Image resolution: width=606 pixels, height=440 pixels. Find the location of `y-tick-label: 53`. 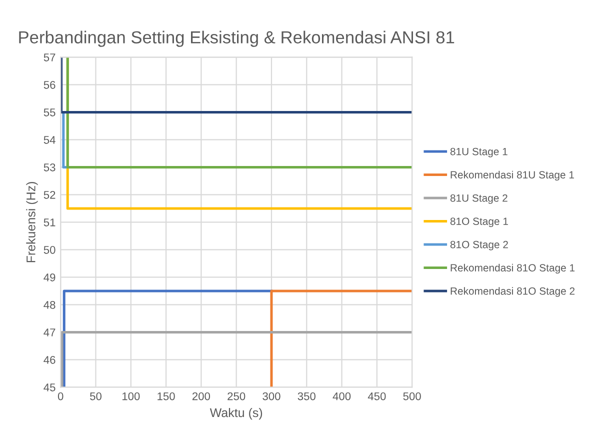

y-tick-label: 53 is located at coordinates (50, 167).